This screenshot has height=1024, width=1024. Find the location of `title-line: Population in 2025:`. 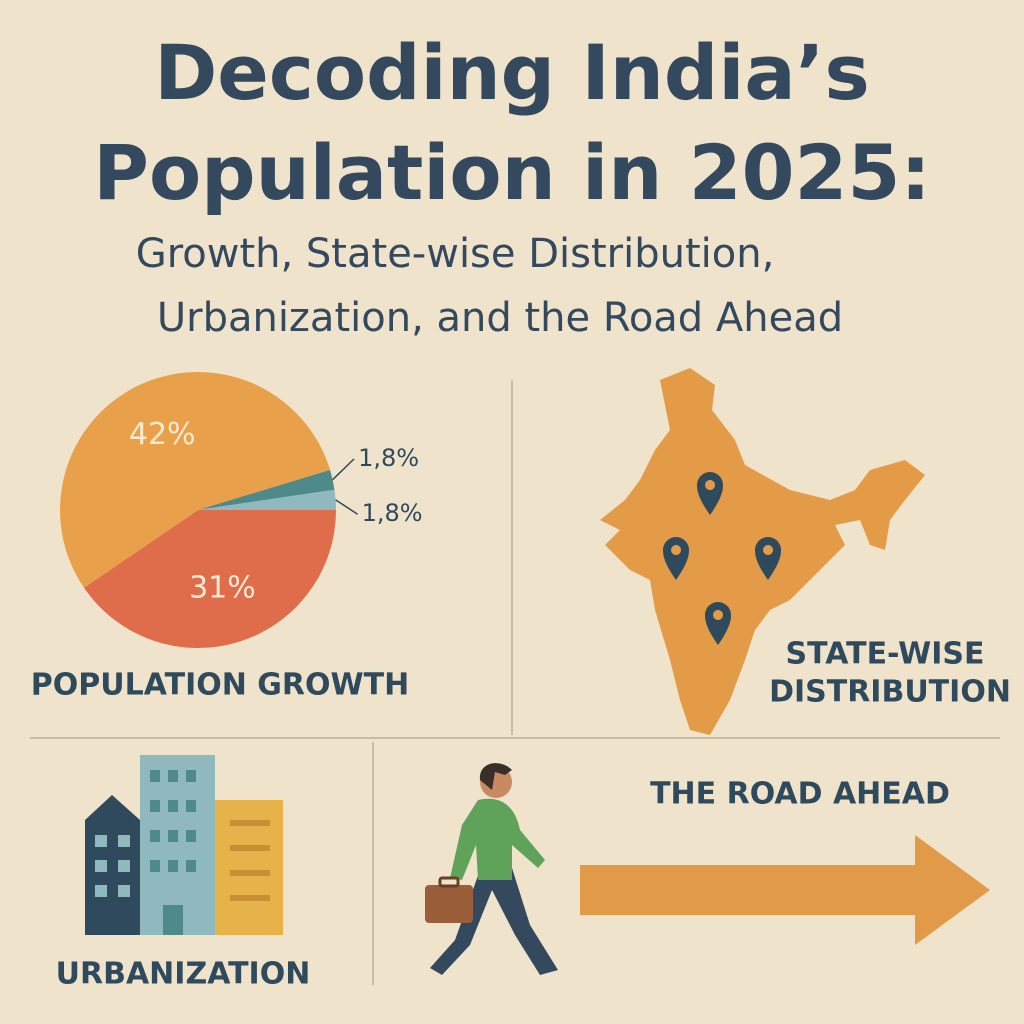

title-line: Population in 2025: is located at coordinates (511, 172).